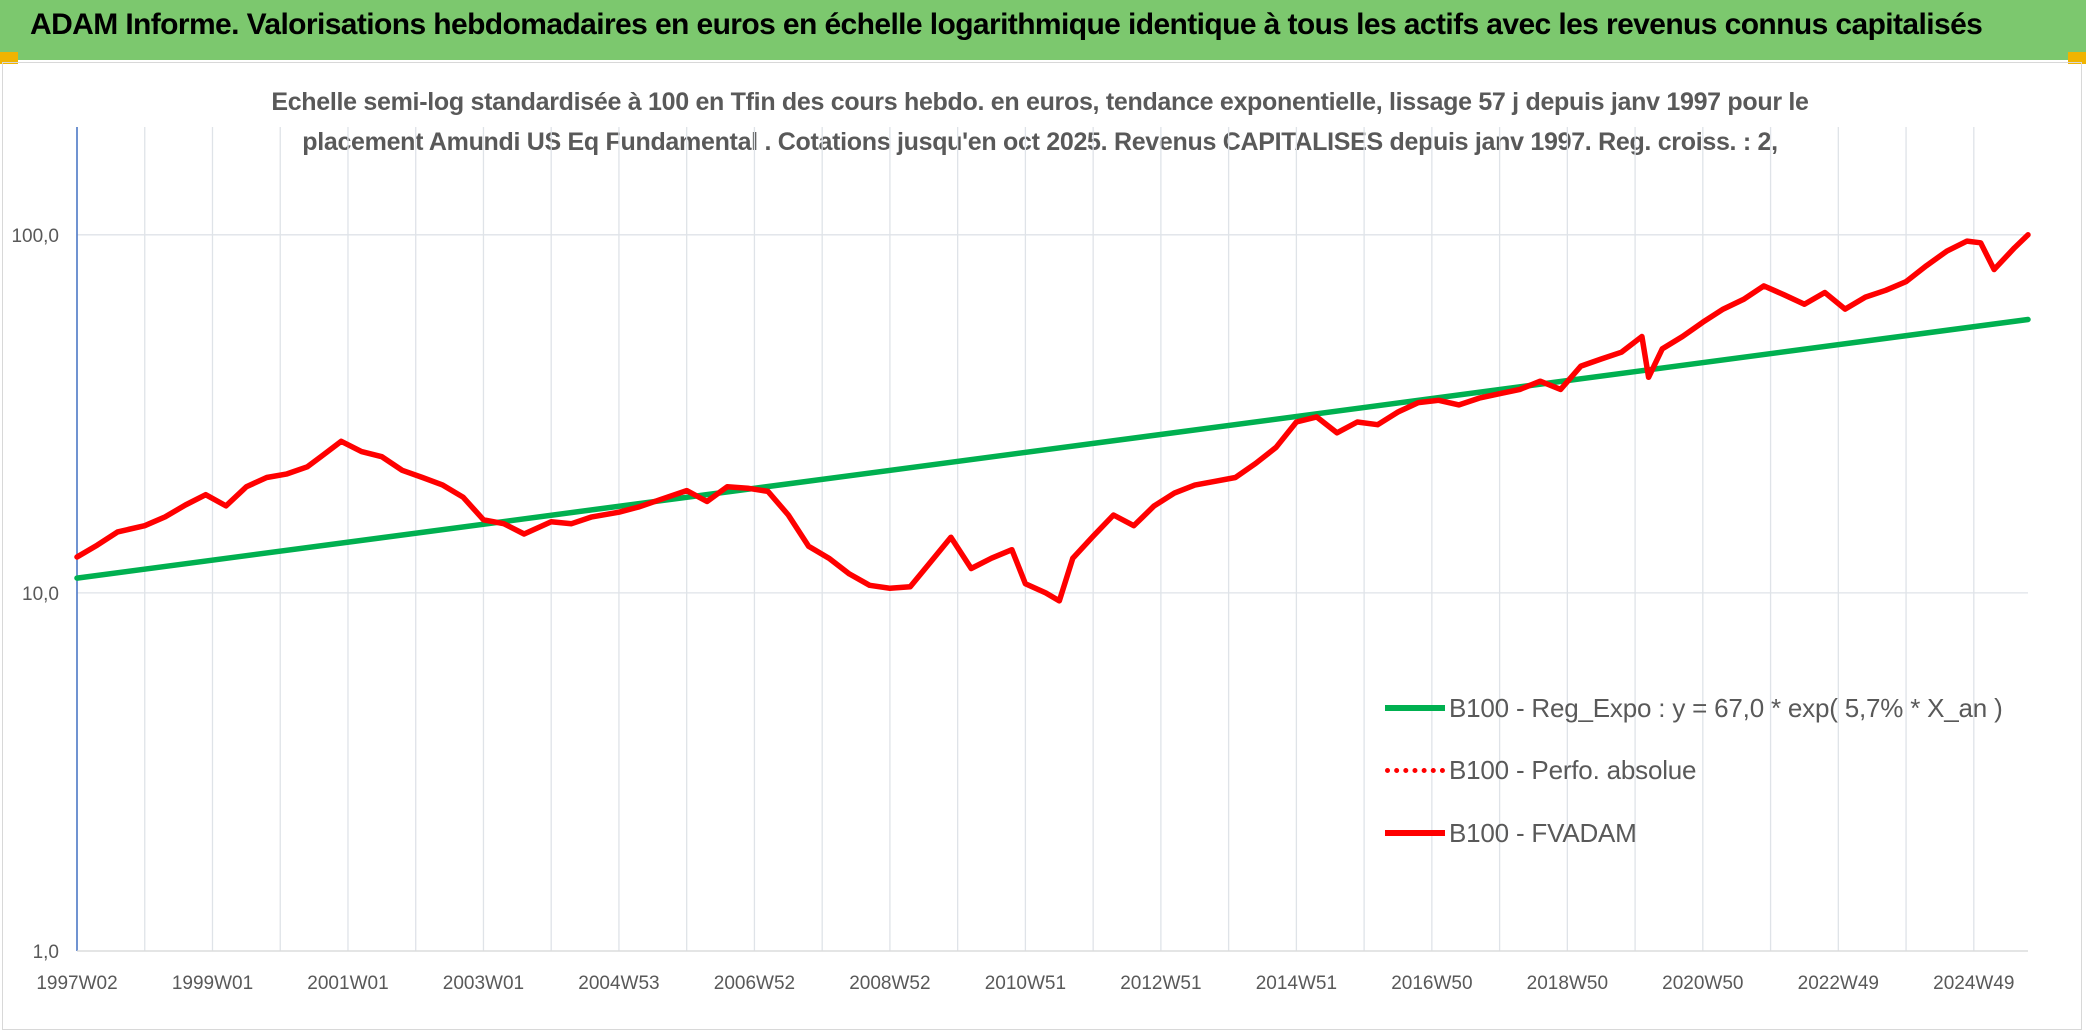  What do you see at coordinates (1296, 983) in the screenshot?
I see `x-tick-label: 2014W51` at bounding box center [1296, 983].